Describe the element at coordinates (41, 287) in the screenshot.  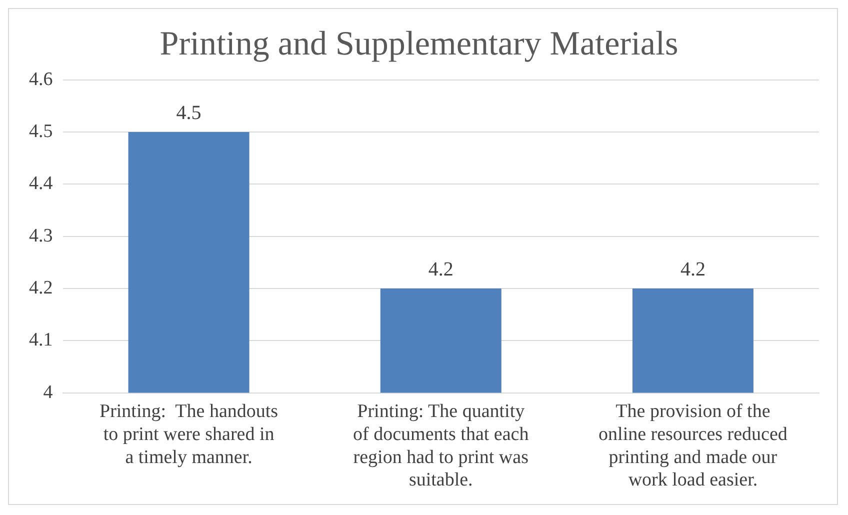
I see `y-tick-label: 4.2` at that location.